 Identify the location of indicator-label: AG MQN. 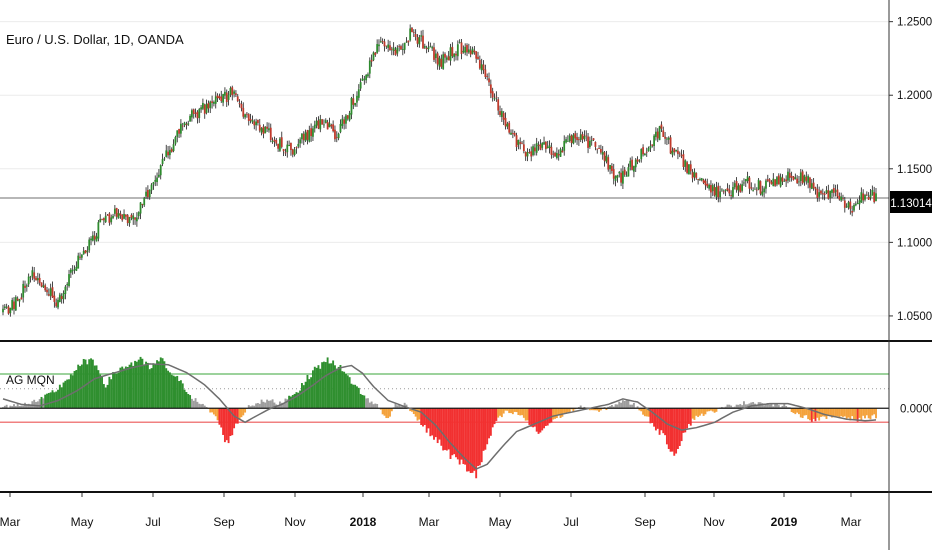
(30, 380).